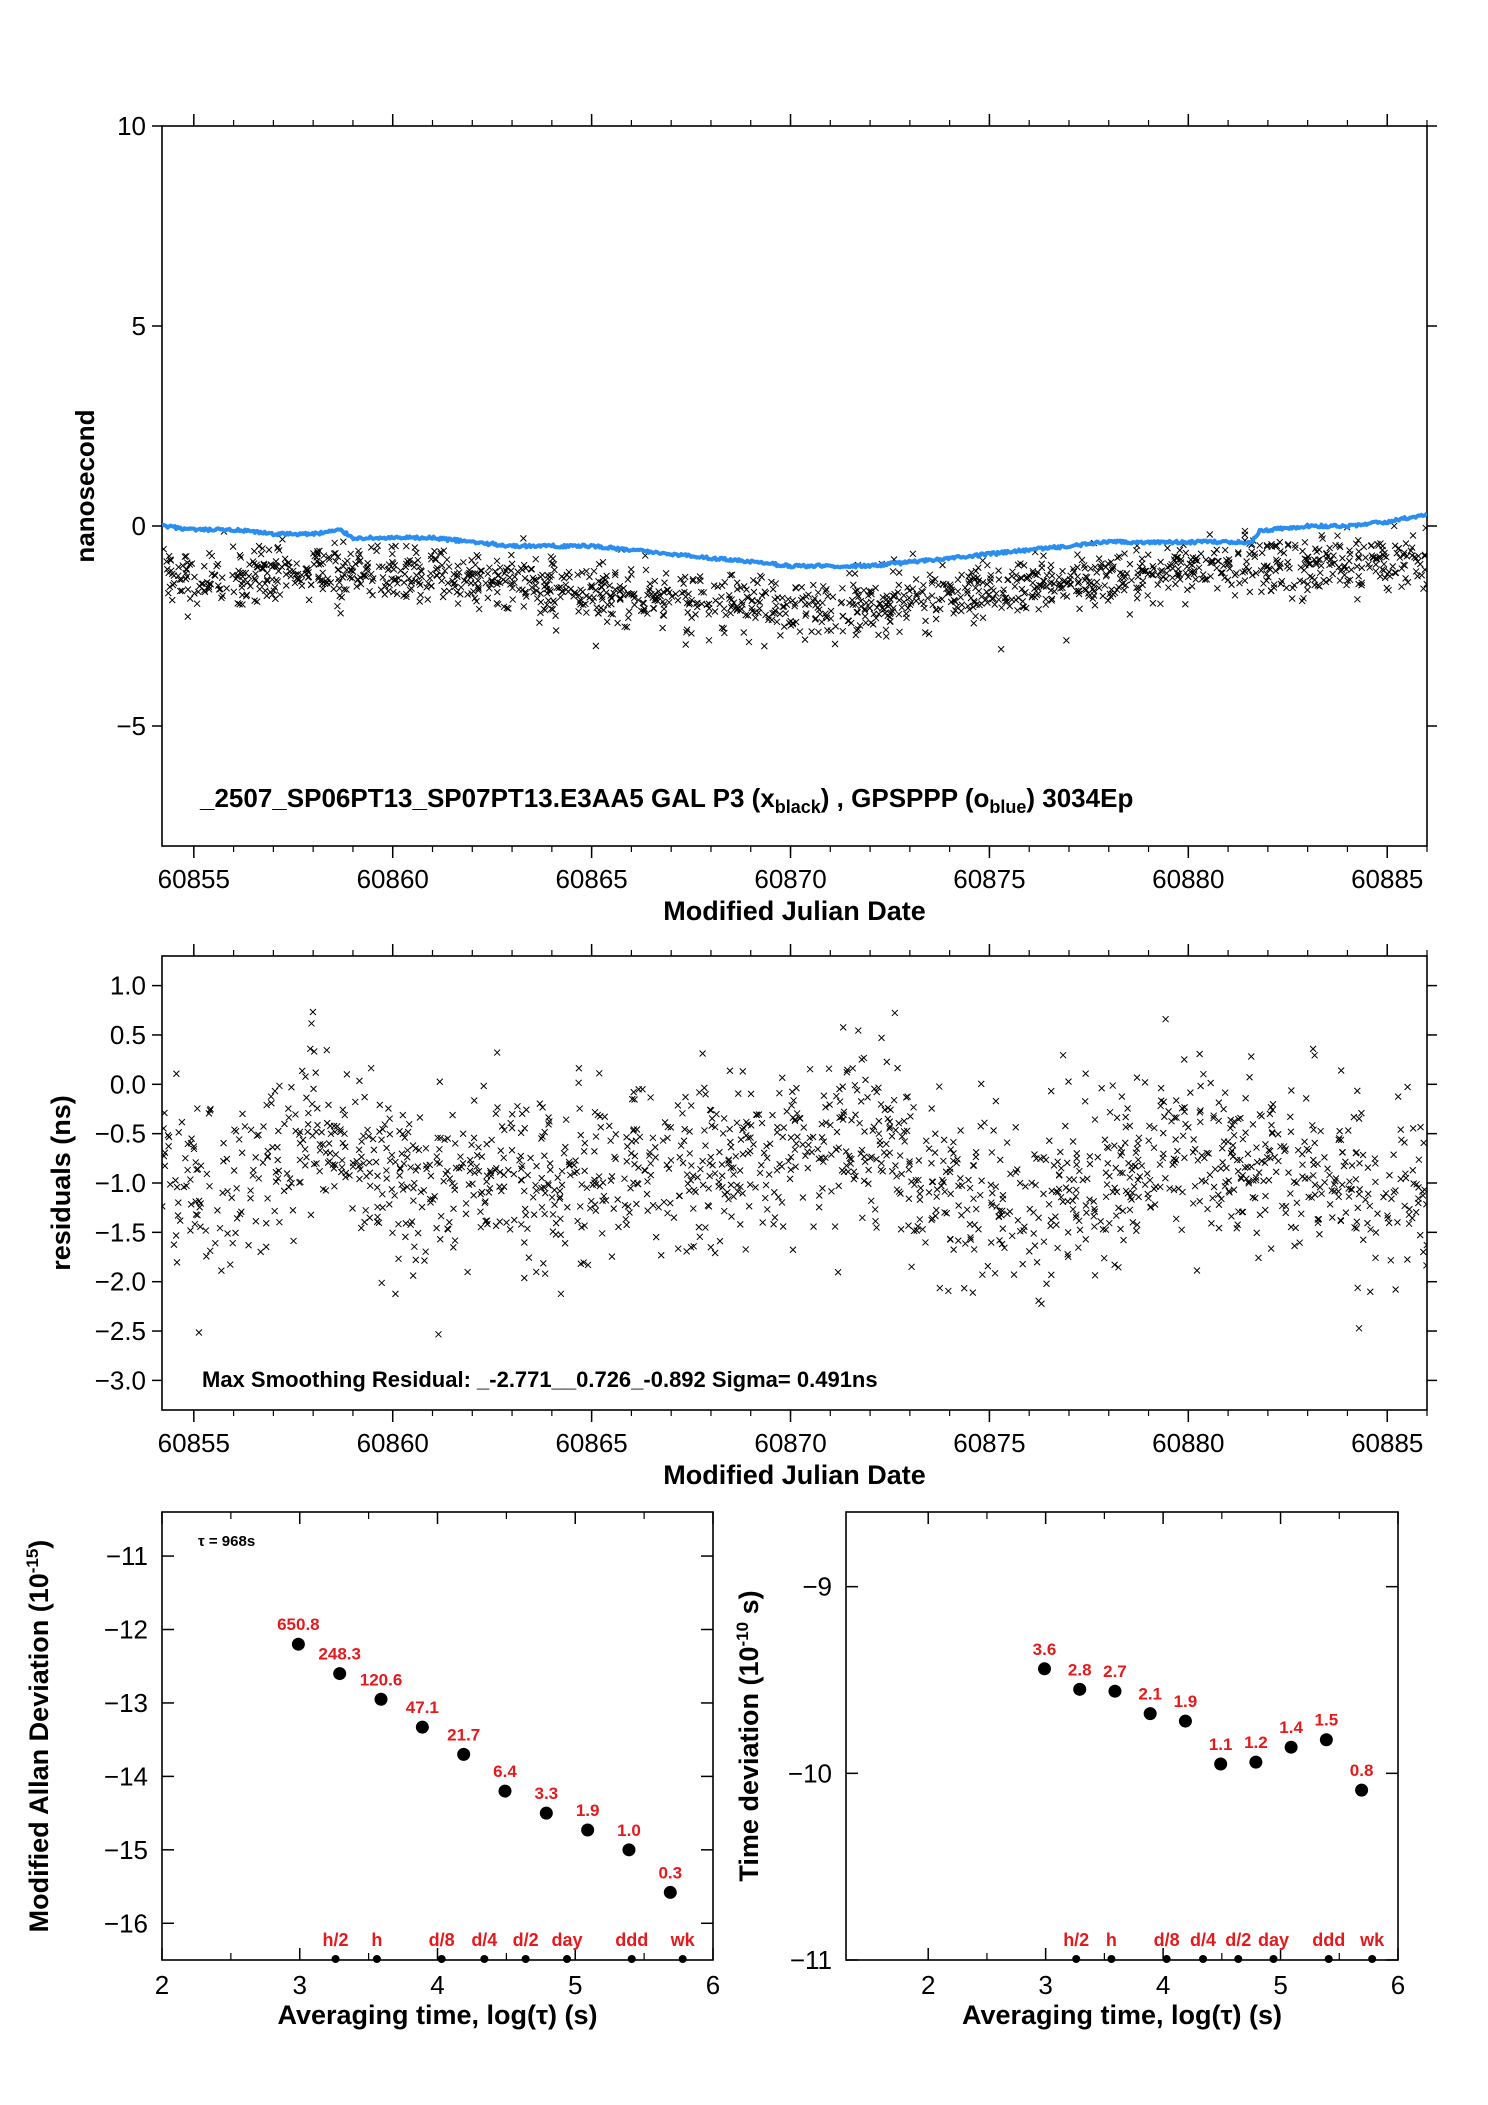 This screenshot has width=1488, height=2105. I want to click on data-point, so click(1326, 1740).